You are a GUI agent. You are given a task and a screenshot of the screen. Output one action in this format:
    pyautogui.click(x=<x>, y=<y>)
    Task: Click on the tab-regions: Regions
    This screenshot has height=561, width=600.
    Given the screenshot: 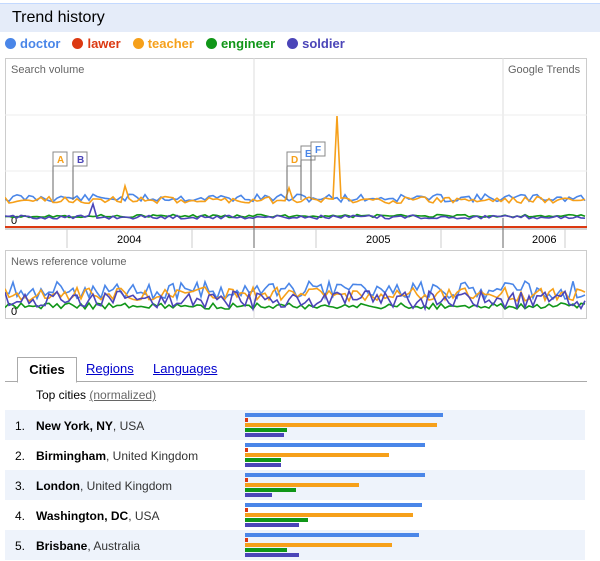 What is the action you would take?
    pyautogui.click(x=110, y=368)
    